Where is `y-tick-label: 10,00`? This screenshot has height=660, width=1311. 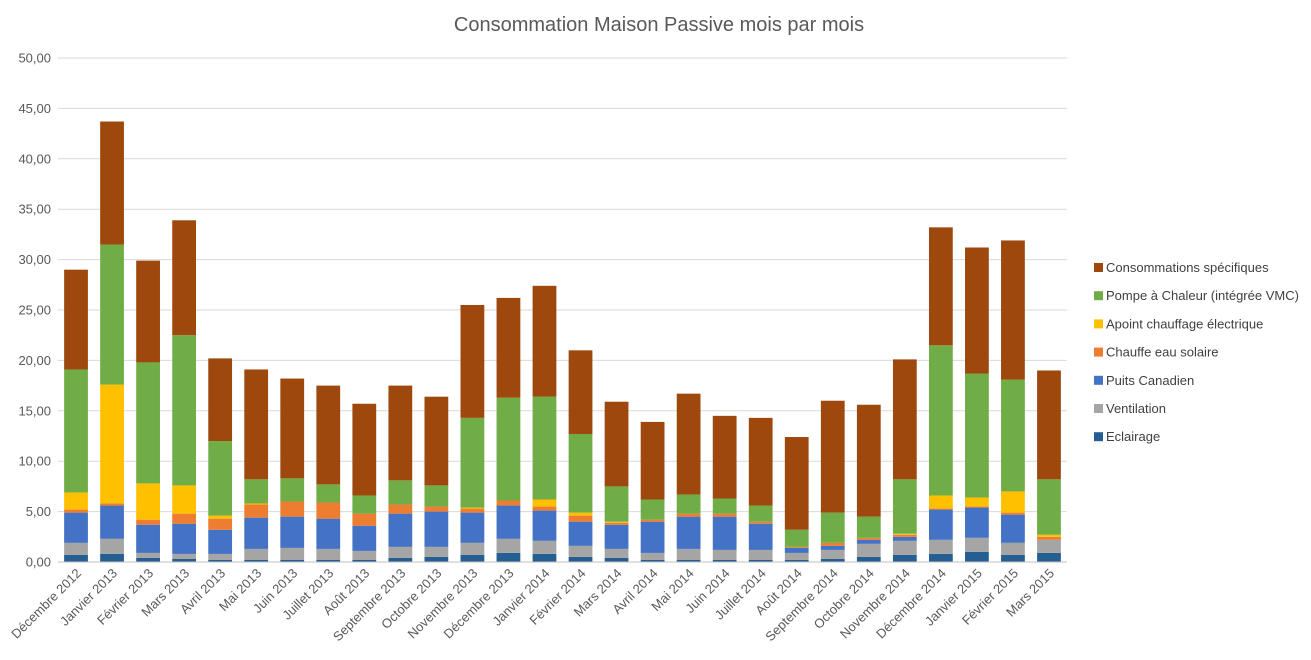 y-tick-label: 10,00 is located at coordinates (34, 461).